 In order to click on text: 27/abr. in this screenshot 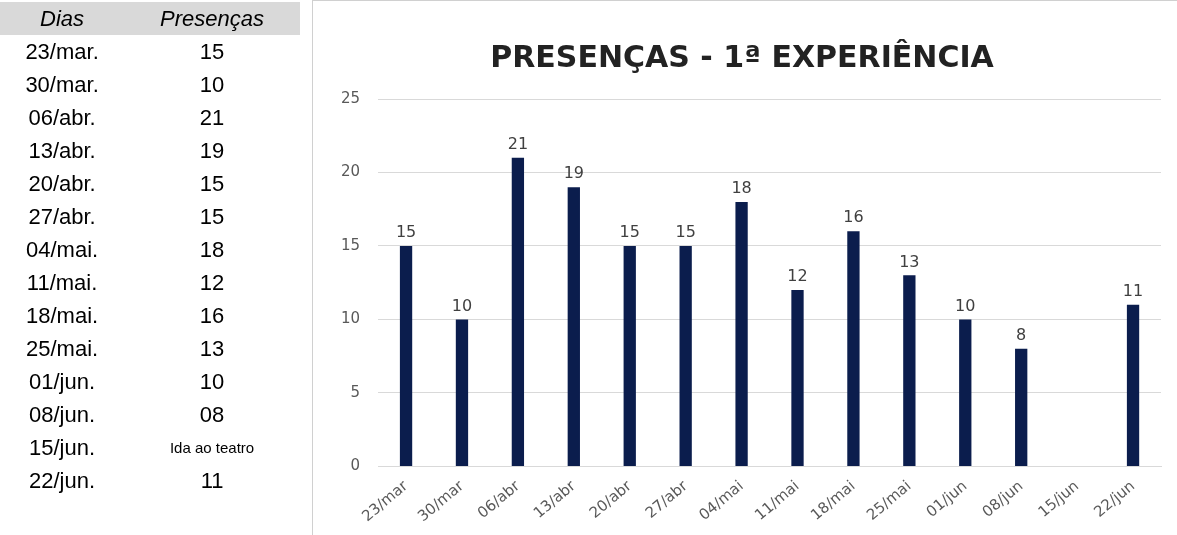, I will do `click(62, 217)`.